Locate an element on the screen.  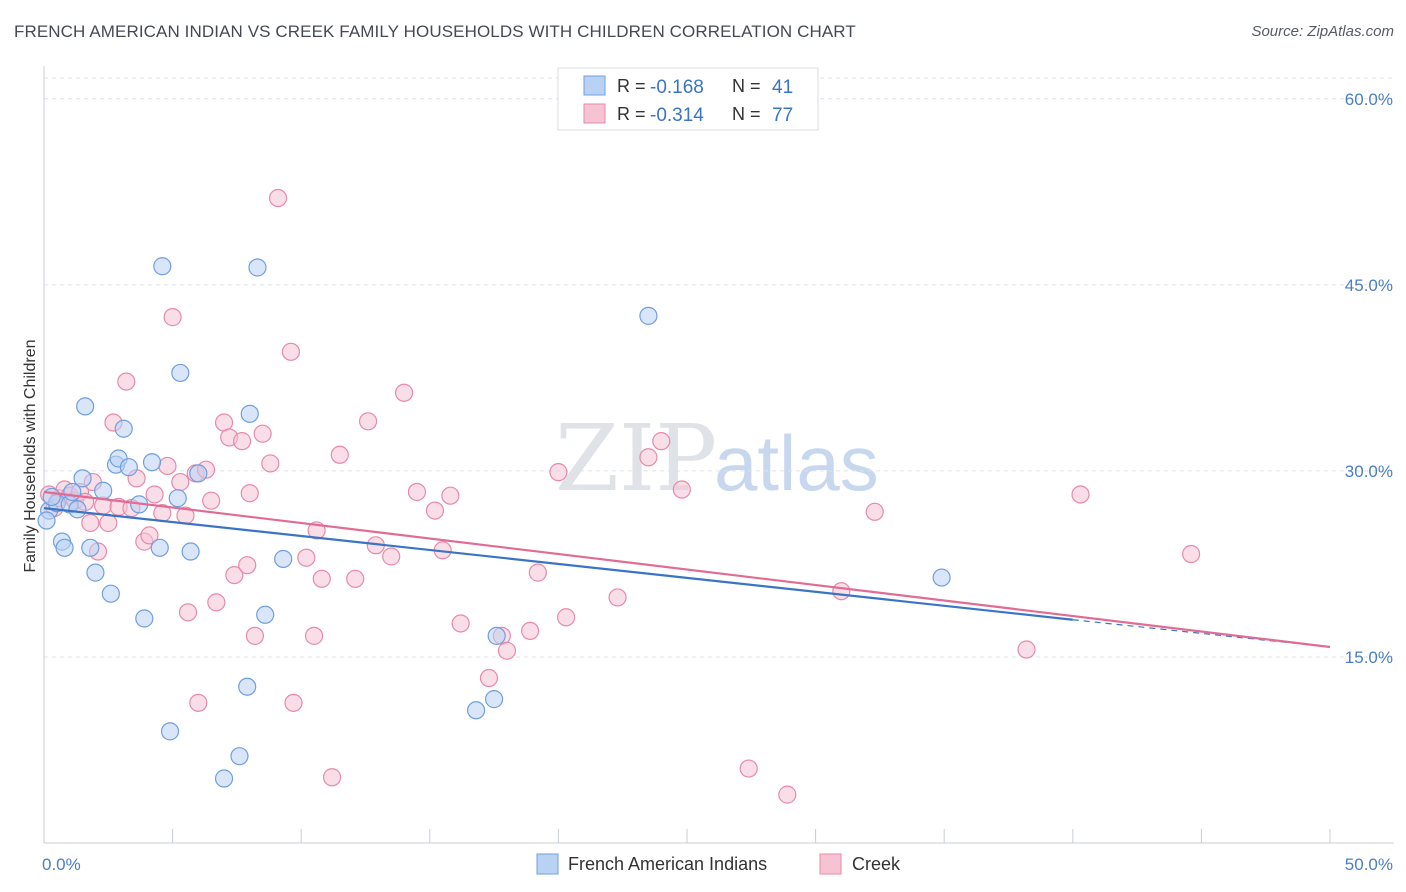
legend-french-american-indians-label: French American Indians is located at coordinates (667, 864).